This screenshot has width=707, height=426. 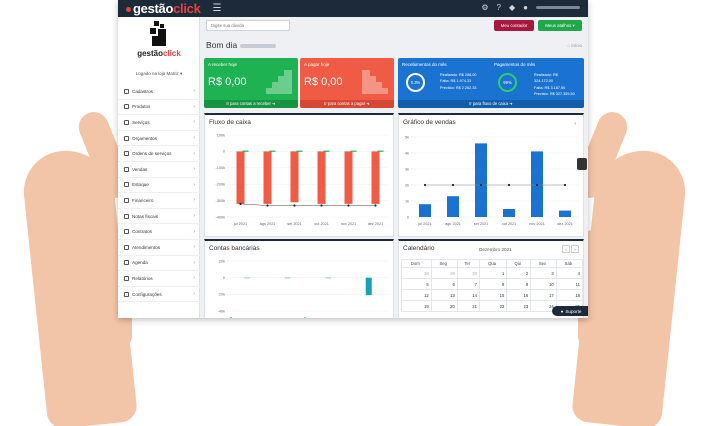 What do you see at coordinates (468, 306) in the screenshot?
I see `calendar-day-cell: 21` at bounding box center [468, 306].